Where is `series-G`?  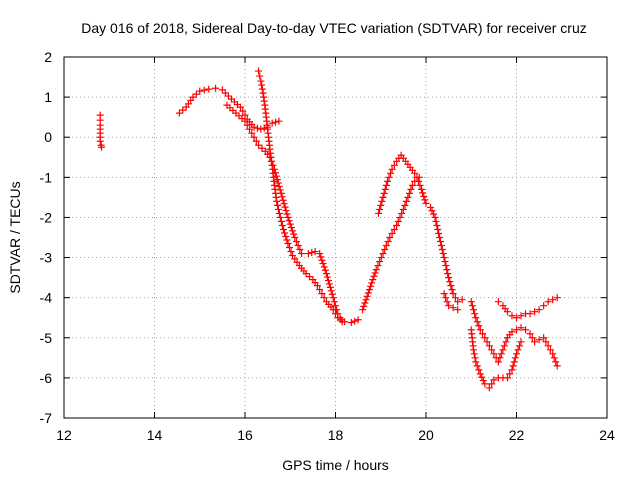 series-G is located at coordinates (451, 302).